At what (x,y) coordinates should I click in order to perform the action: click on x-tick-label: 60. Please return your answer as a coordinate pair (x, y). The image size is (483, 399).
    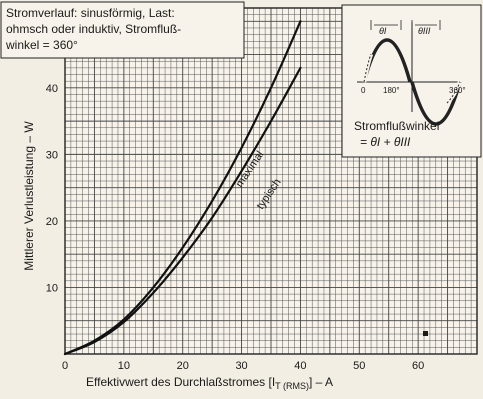
    Looking at the image, I should click on (418, 366).